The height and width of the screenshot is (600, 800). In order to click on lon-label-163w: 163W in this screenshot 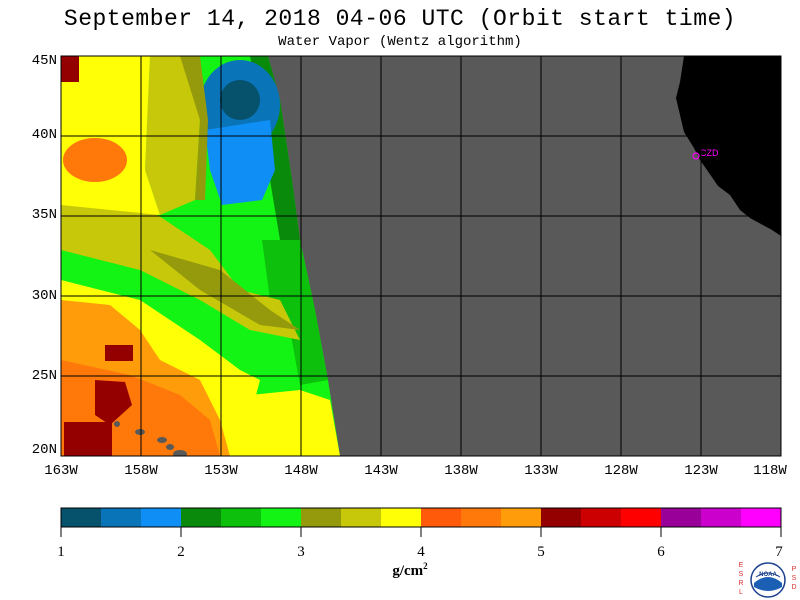, I will do `click(61, 471)`.